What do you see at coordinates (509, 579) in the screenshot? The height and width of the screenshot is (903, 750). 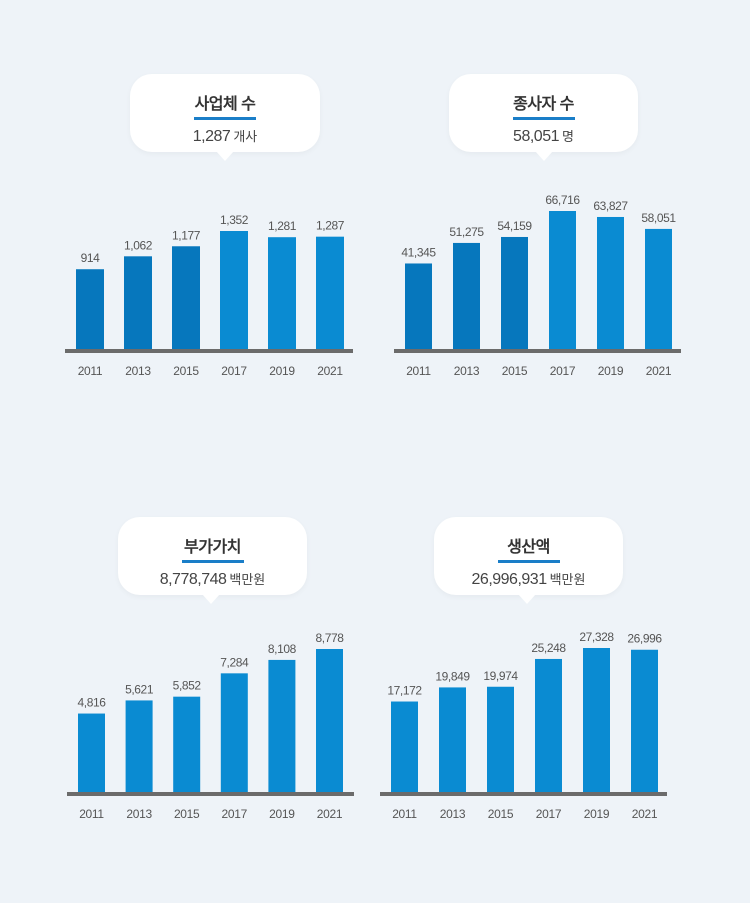 I see `summary-number: 26,996,931` at bounding box center [509, 579].